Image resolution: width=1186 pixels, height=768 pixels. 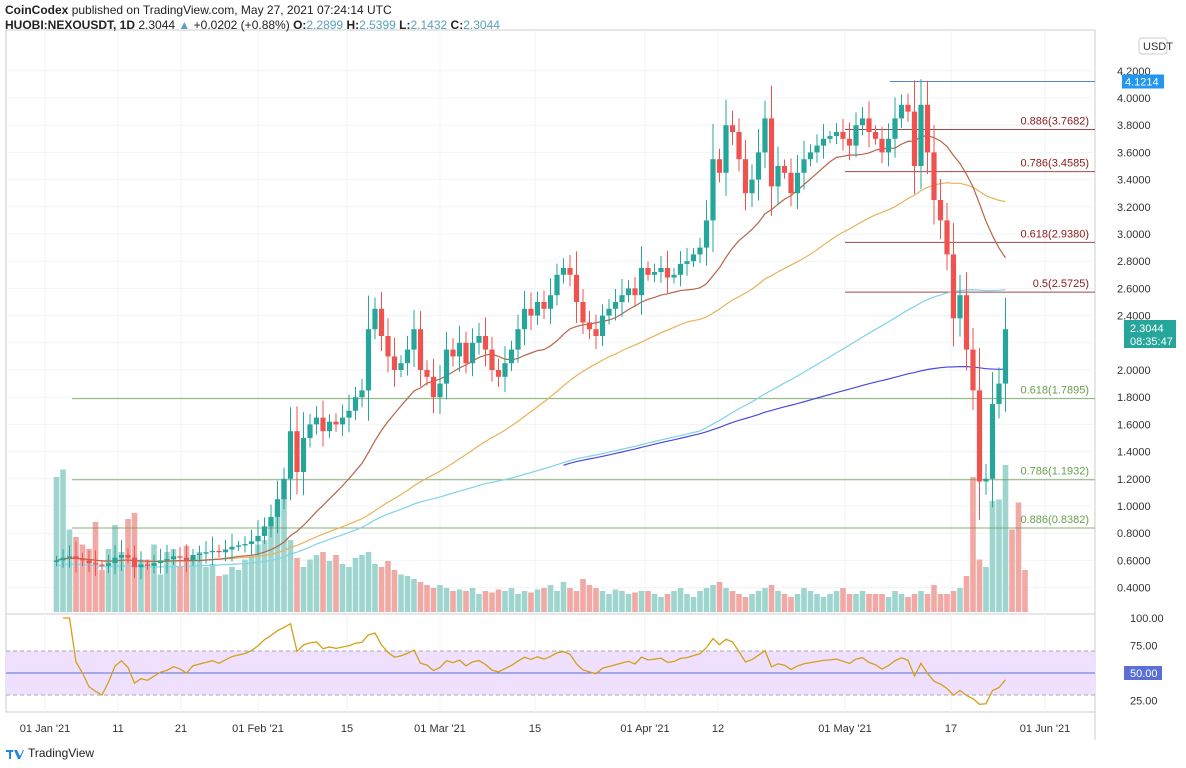 What do you see at coordinates (353, 25) in the screenshot?
I see `high-label: H:` at bounding box center [353, 25].